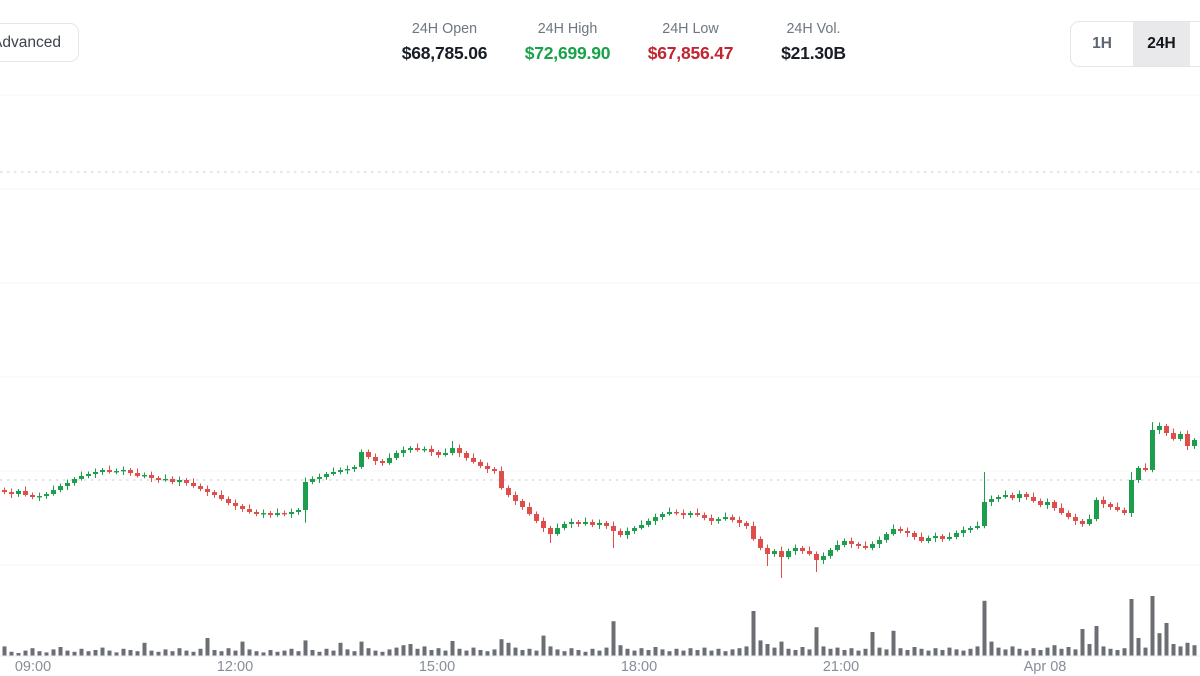  Describe the element at coordinates (813, 29) in the screenshot. I see `stat-label: 24H Vol.` at that location.